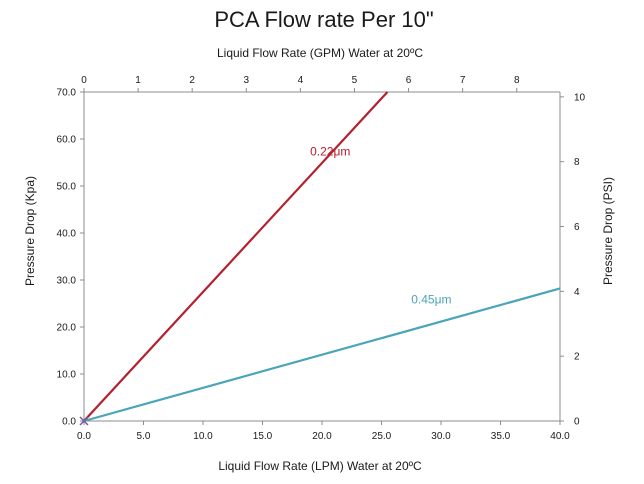 Image resolution: width=644 pixels, height=484 pixels. I want to click on y2-tick-label: 4, so click(577, 292).